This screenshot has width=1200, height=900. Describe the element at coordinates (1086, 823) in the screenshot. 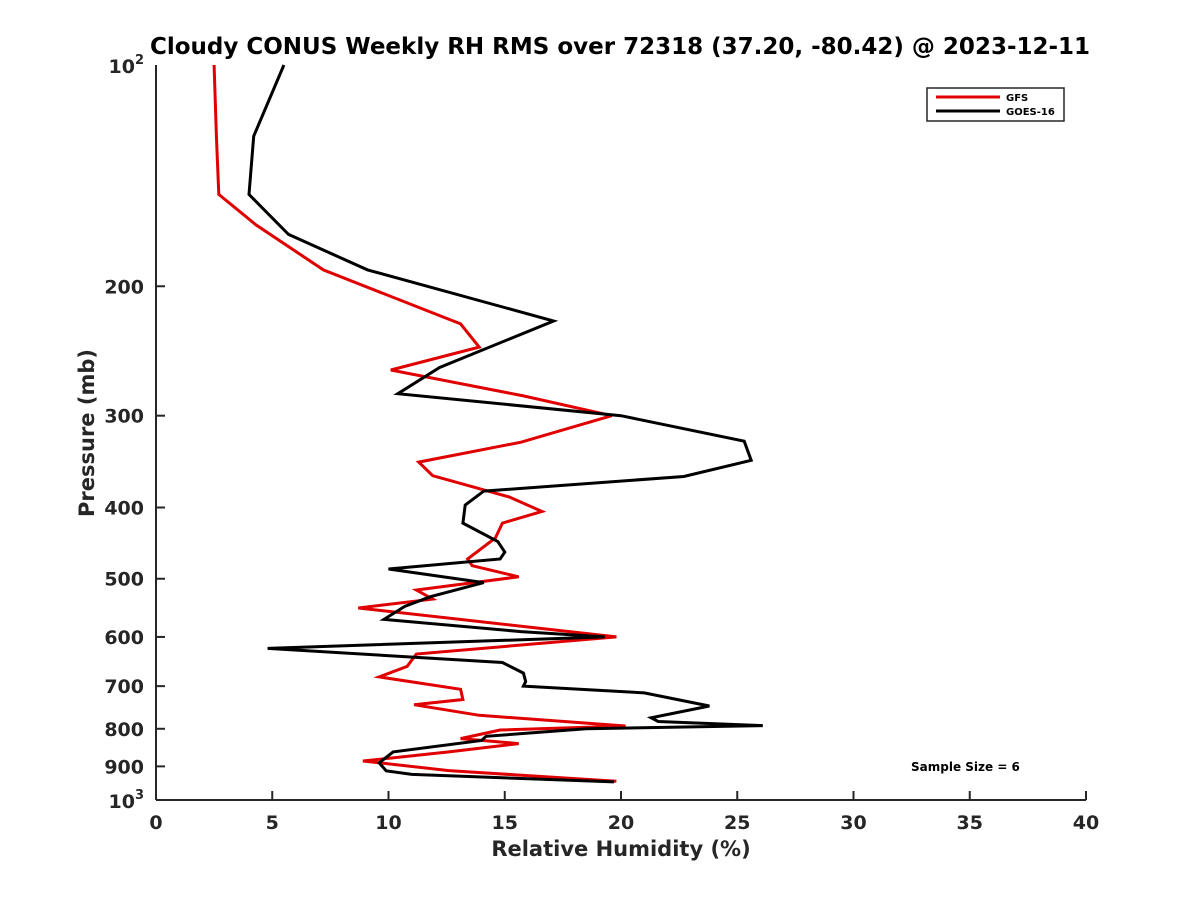

I see `x-tick-label: 40` at that location.